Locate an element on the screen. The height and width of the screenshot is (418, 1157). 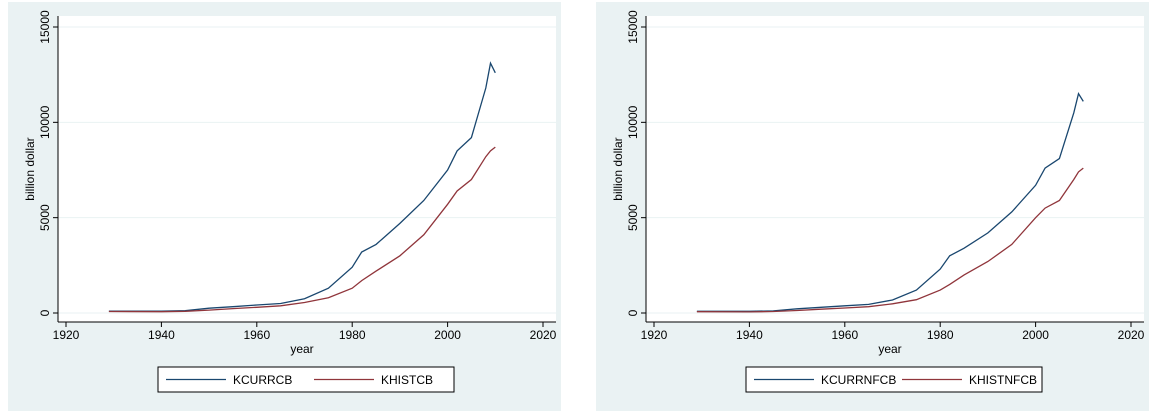
legend-box is located at coordinates (894, 379).